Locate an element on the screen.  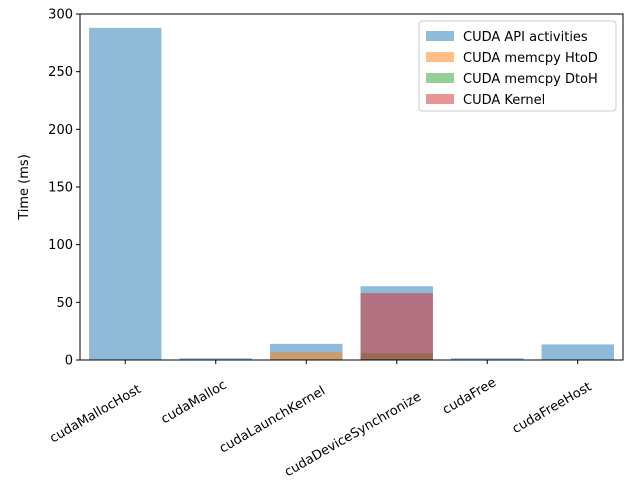
legend-label: CUDA memcpy DtoH is located at coordinates (530, 79).